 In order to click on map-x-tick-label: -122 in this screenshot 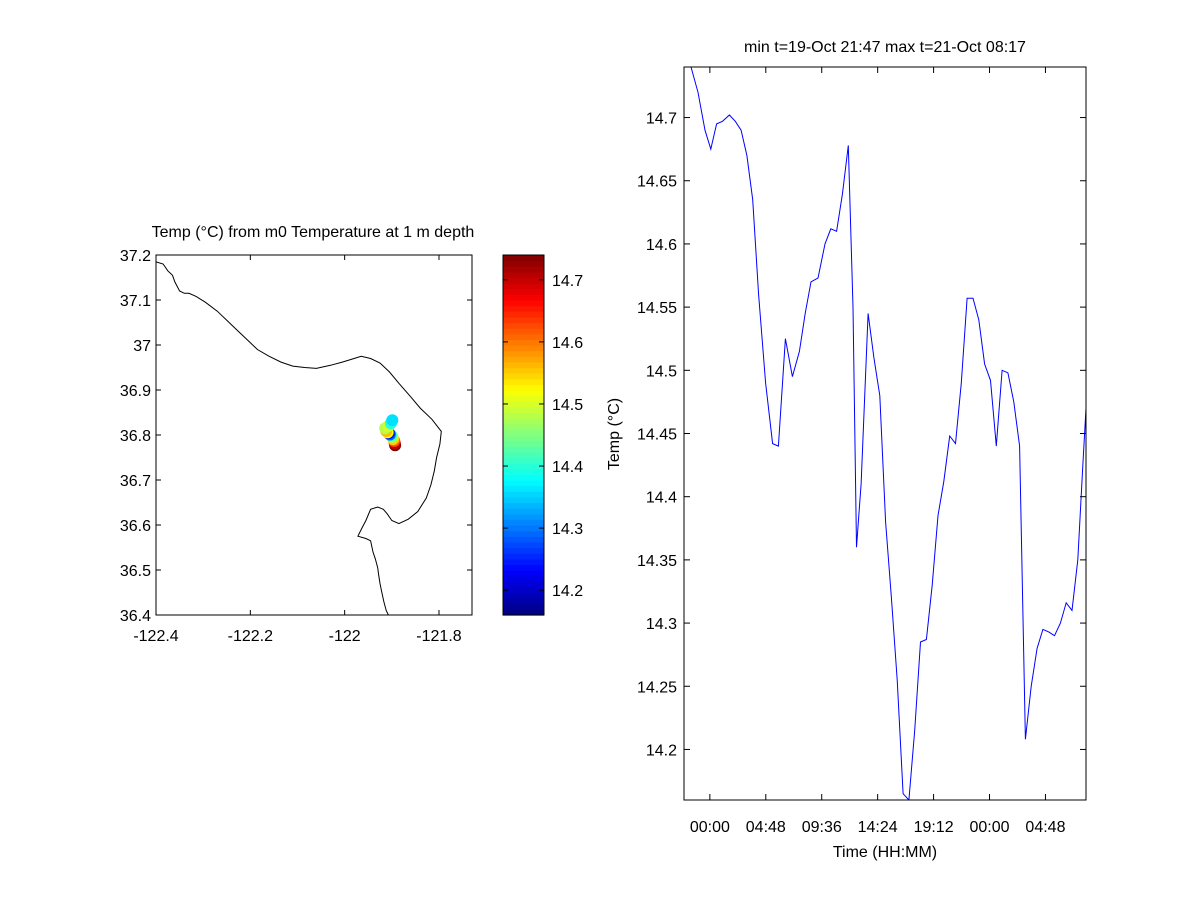, I will do `click(345, 636)`.